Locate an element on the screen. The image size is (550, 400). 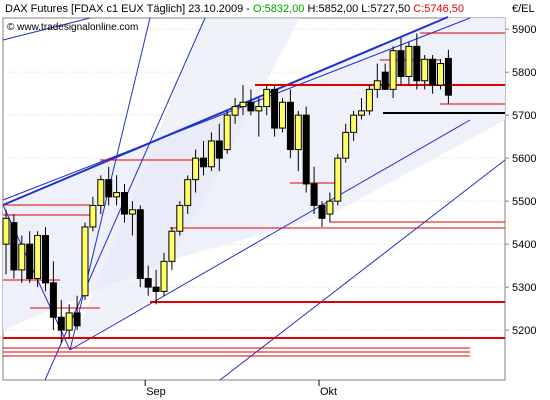
x-tick-label: Okt is located at coordinates (328, 392).